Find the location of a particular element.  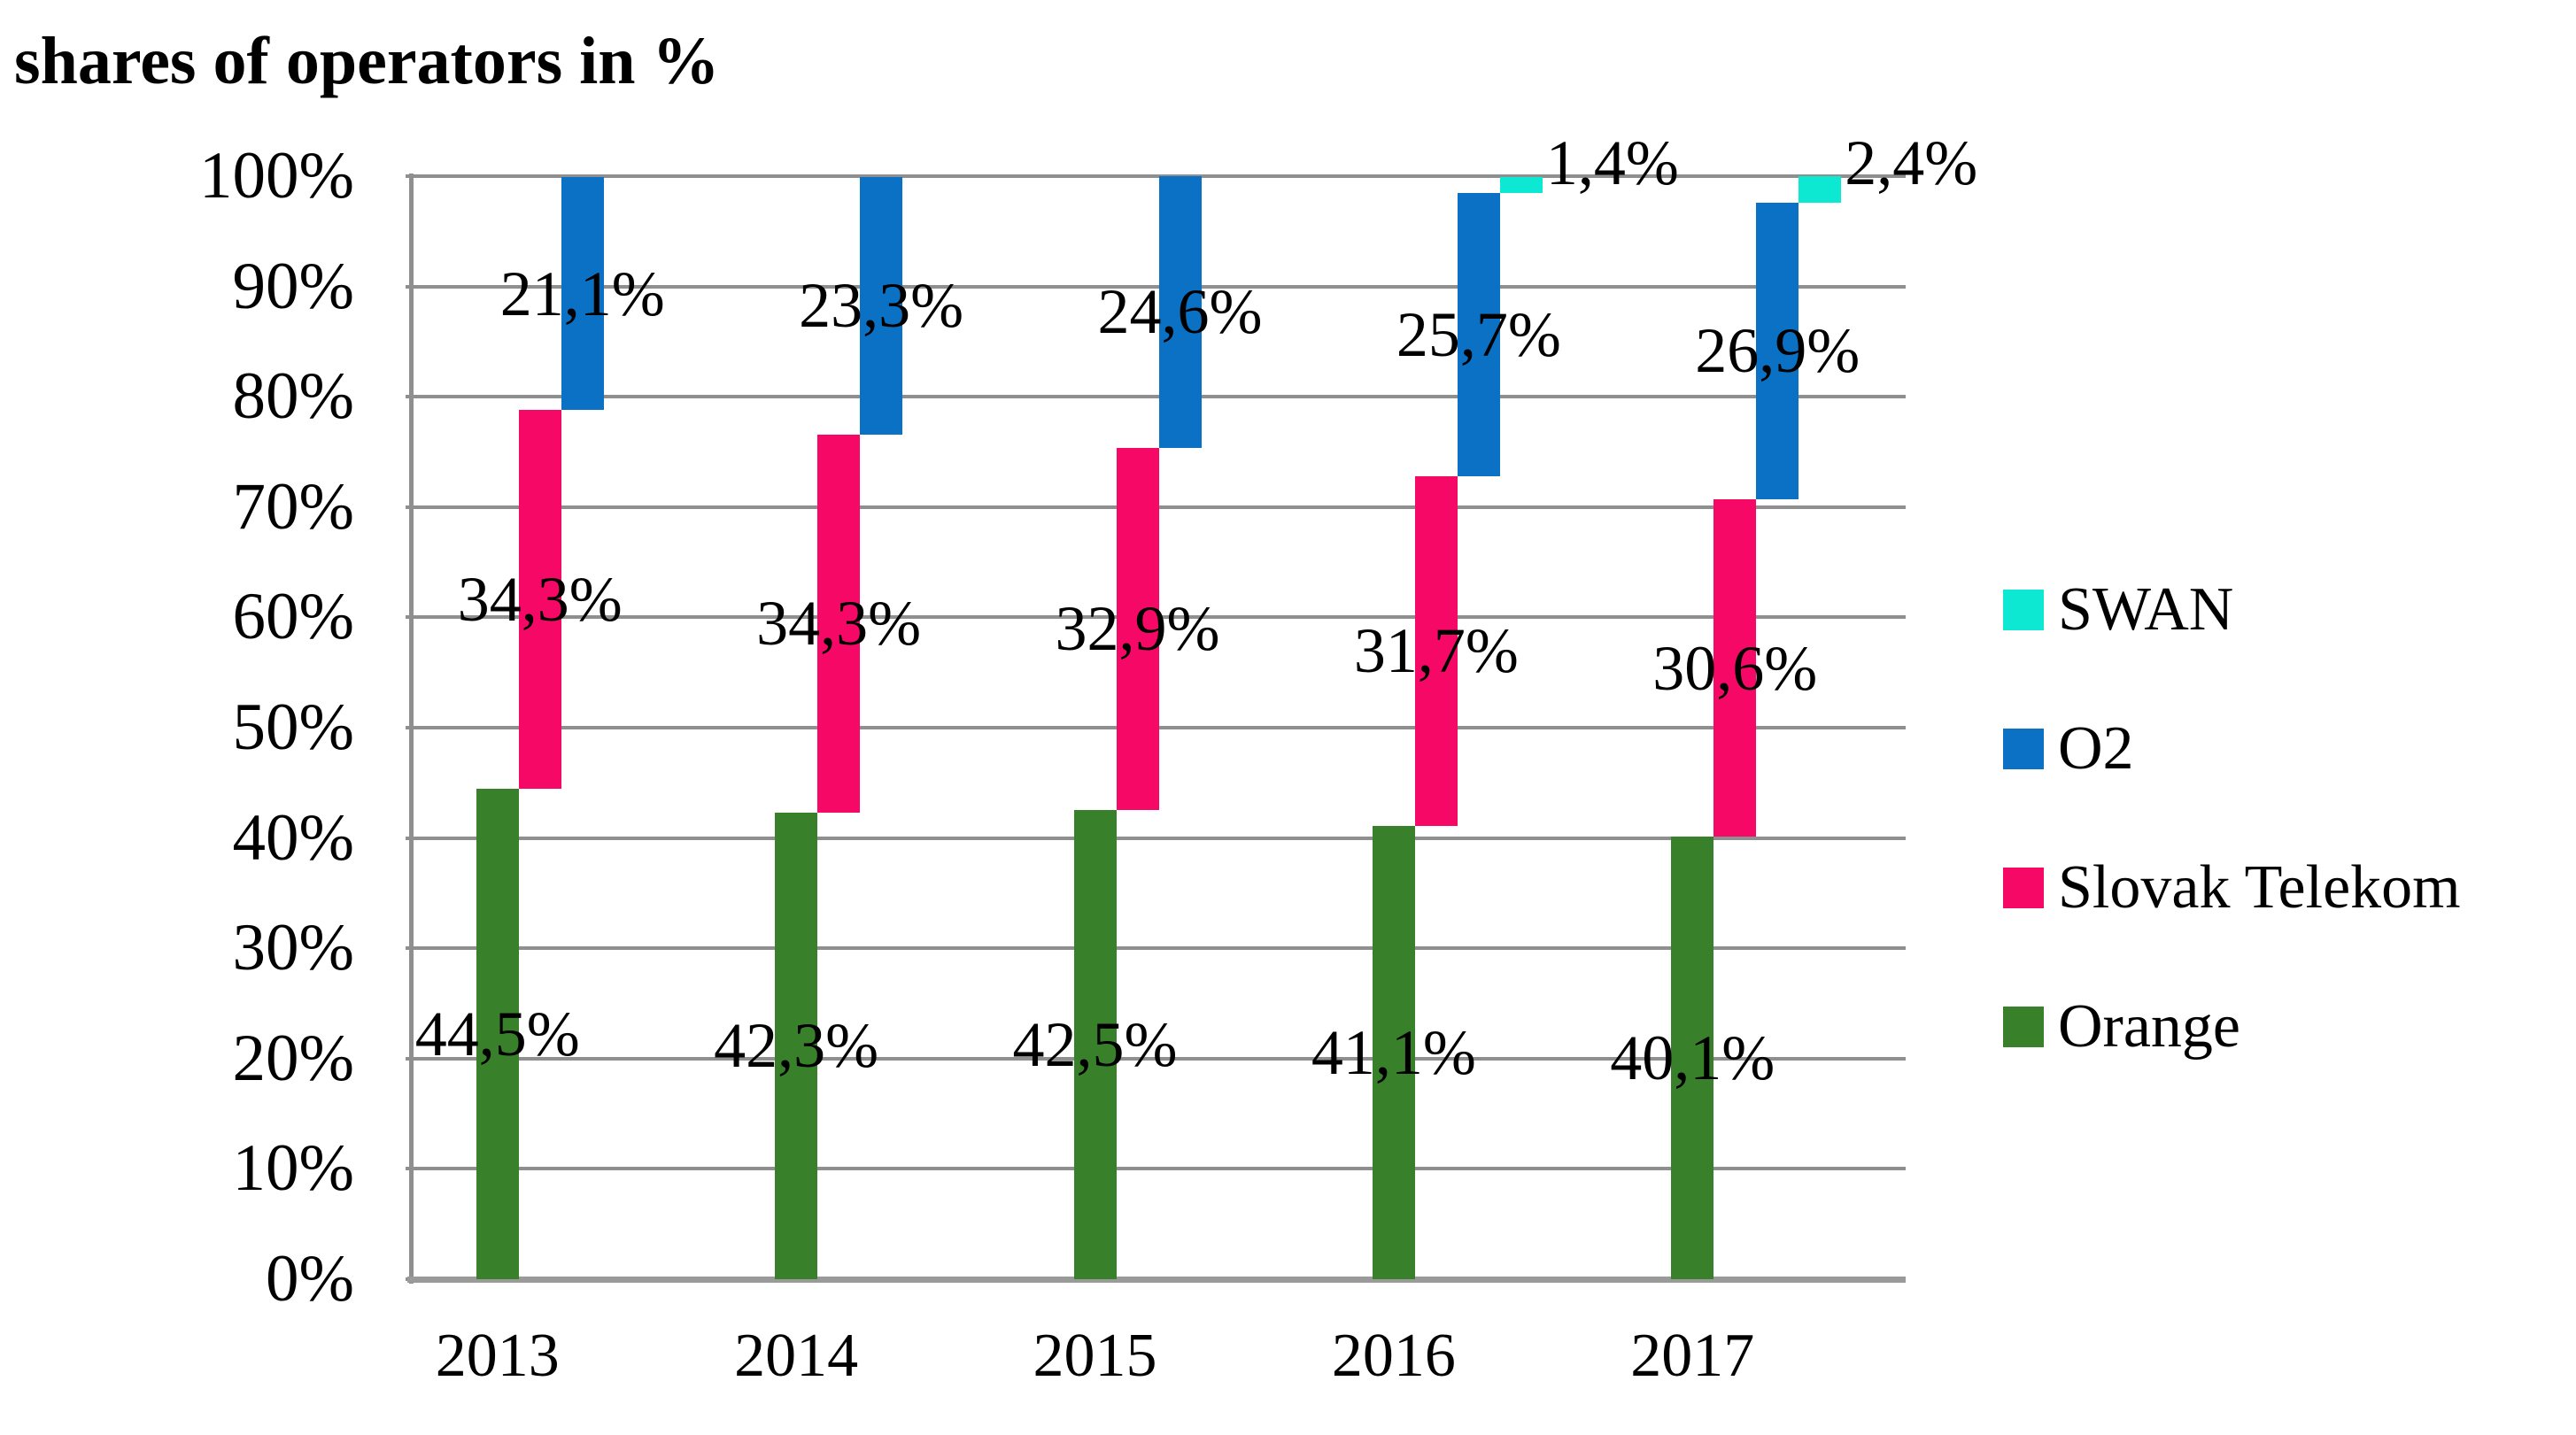

bar-o2-2014 is located at coordinates (881, 306).